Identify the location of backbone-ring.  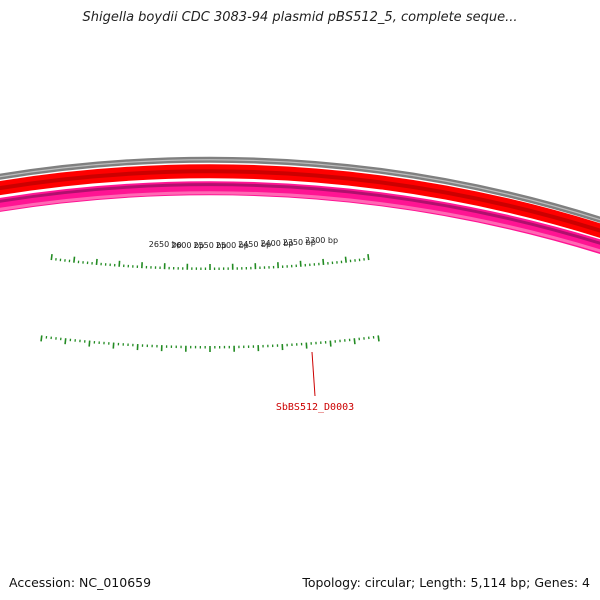
(300, 189).